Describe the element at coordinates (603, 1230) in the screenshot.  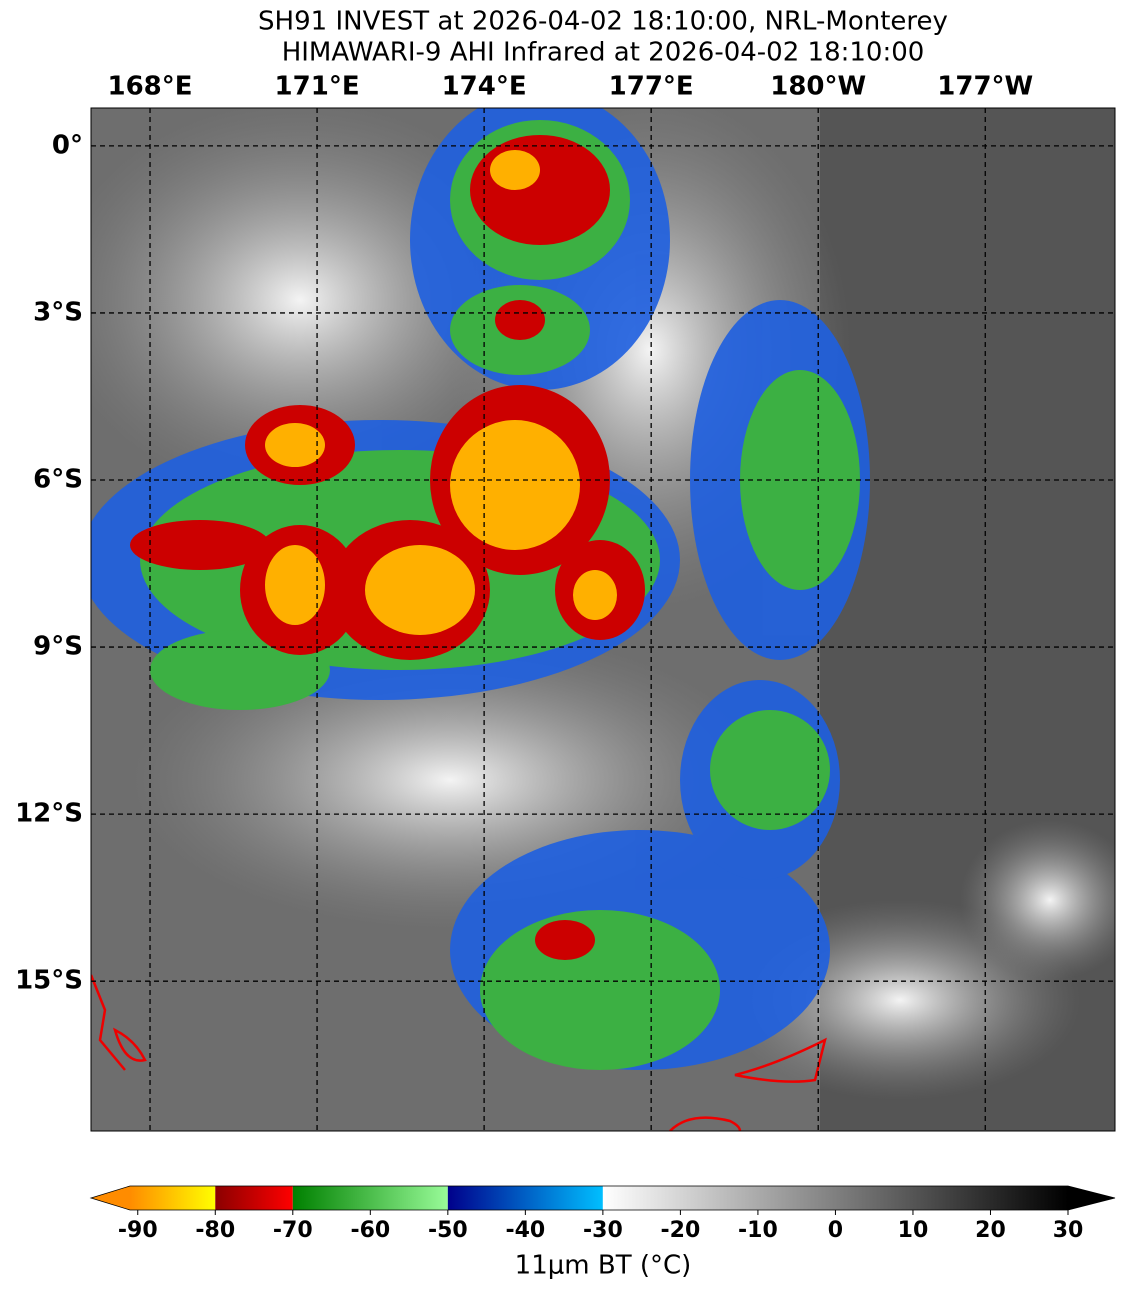
I see `colorbar-tick-label: -30` at that location.